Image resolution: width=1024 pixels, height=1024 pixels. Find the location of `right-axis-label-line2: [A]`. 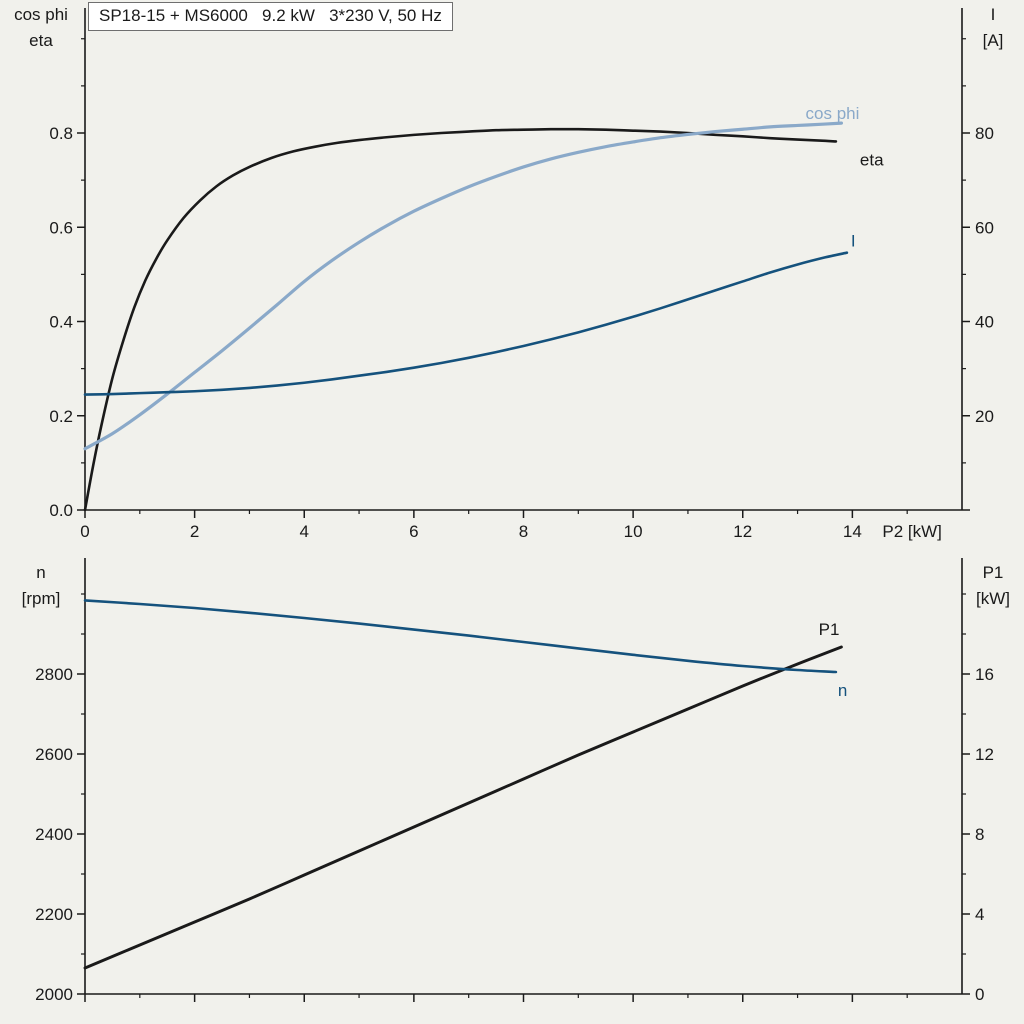

right-axis-label-line2: [A] is located at coordinates (993, 40).